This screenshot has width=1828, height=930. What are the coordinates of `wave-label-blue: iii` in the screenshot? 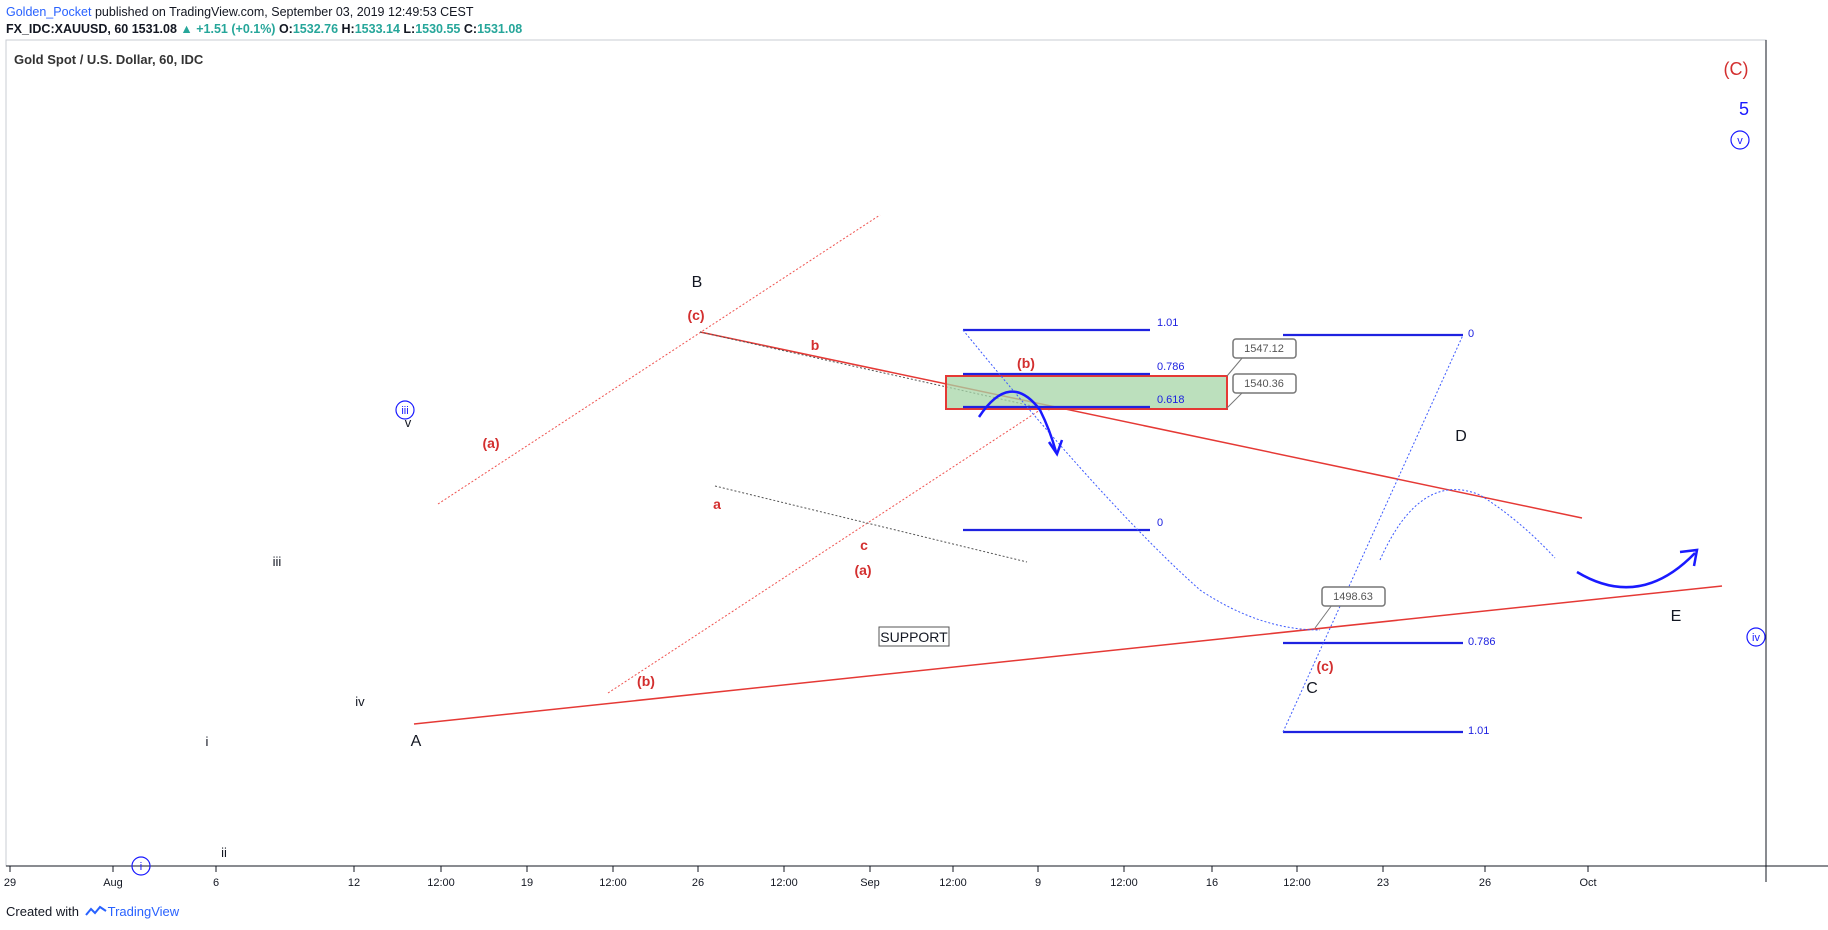 It's located at (404, 411).